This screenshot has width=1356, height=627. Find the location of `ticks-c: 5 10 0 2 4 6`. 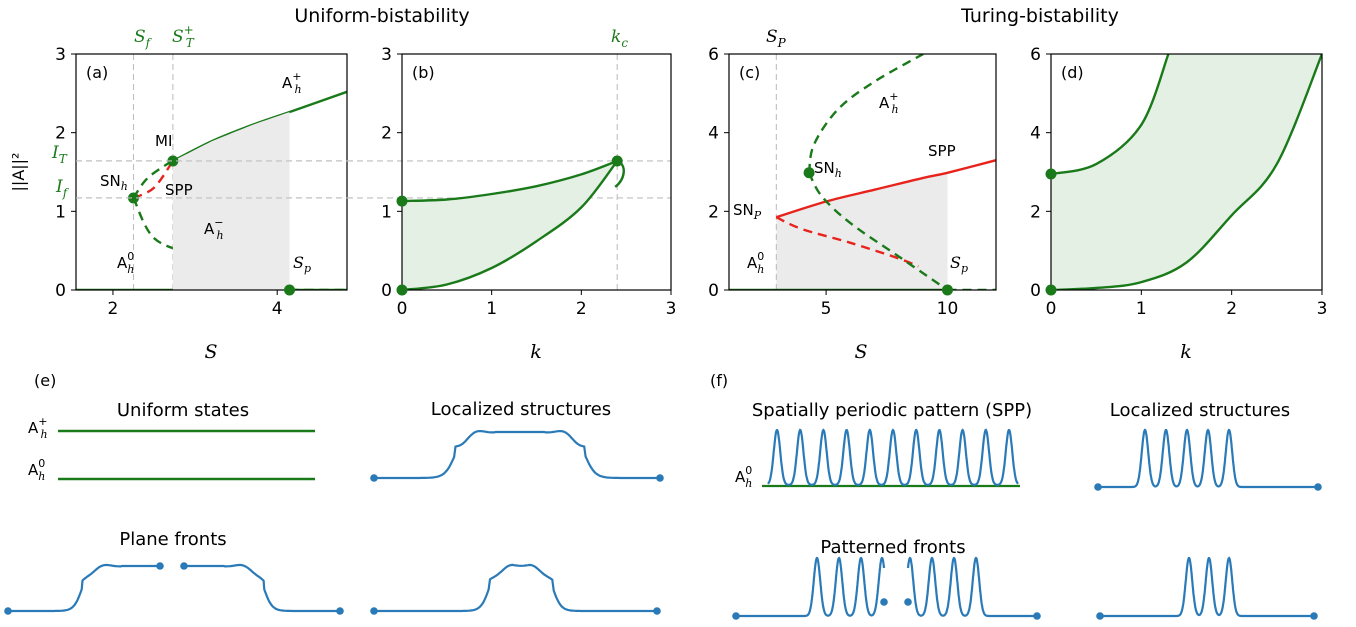

ticks-c: 5 10 0 2 4 6 is located at coordinates (833, 182).